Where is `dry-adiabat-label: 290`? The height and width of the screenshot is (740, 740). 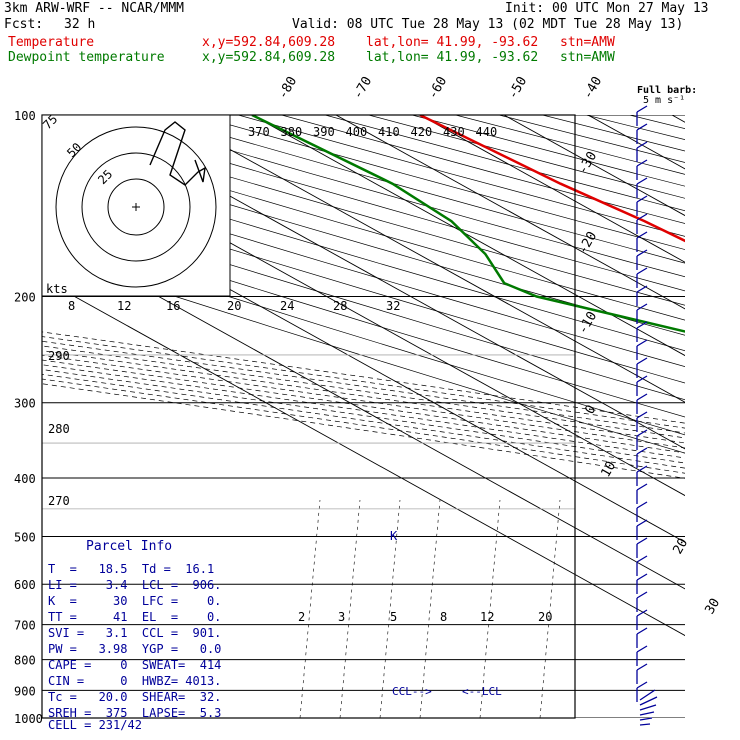
dry-adiabat-label: 290 is located at coordinates (59, 356).